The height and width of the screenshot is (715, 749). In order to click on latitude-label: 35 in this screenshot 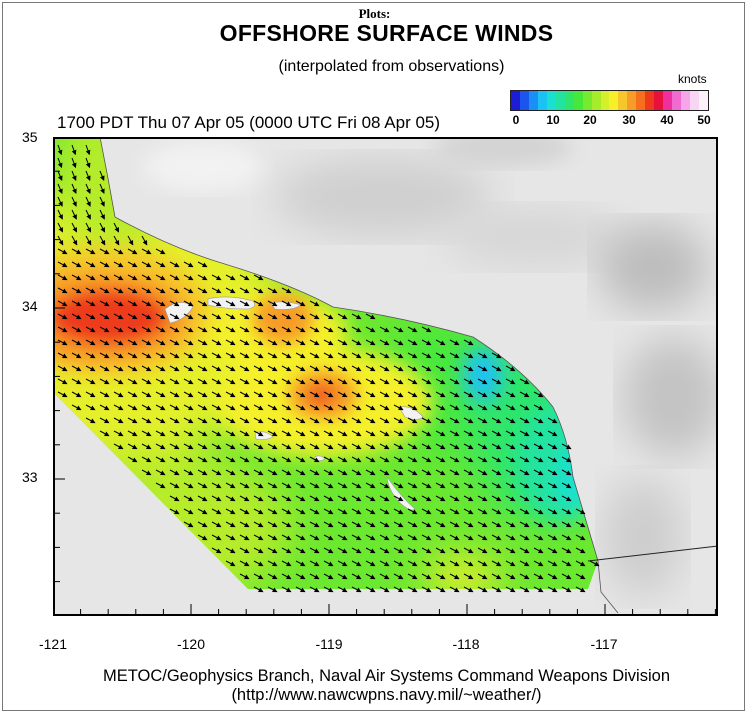, I will do `click(30, 137)`.